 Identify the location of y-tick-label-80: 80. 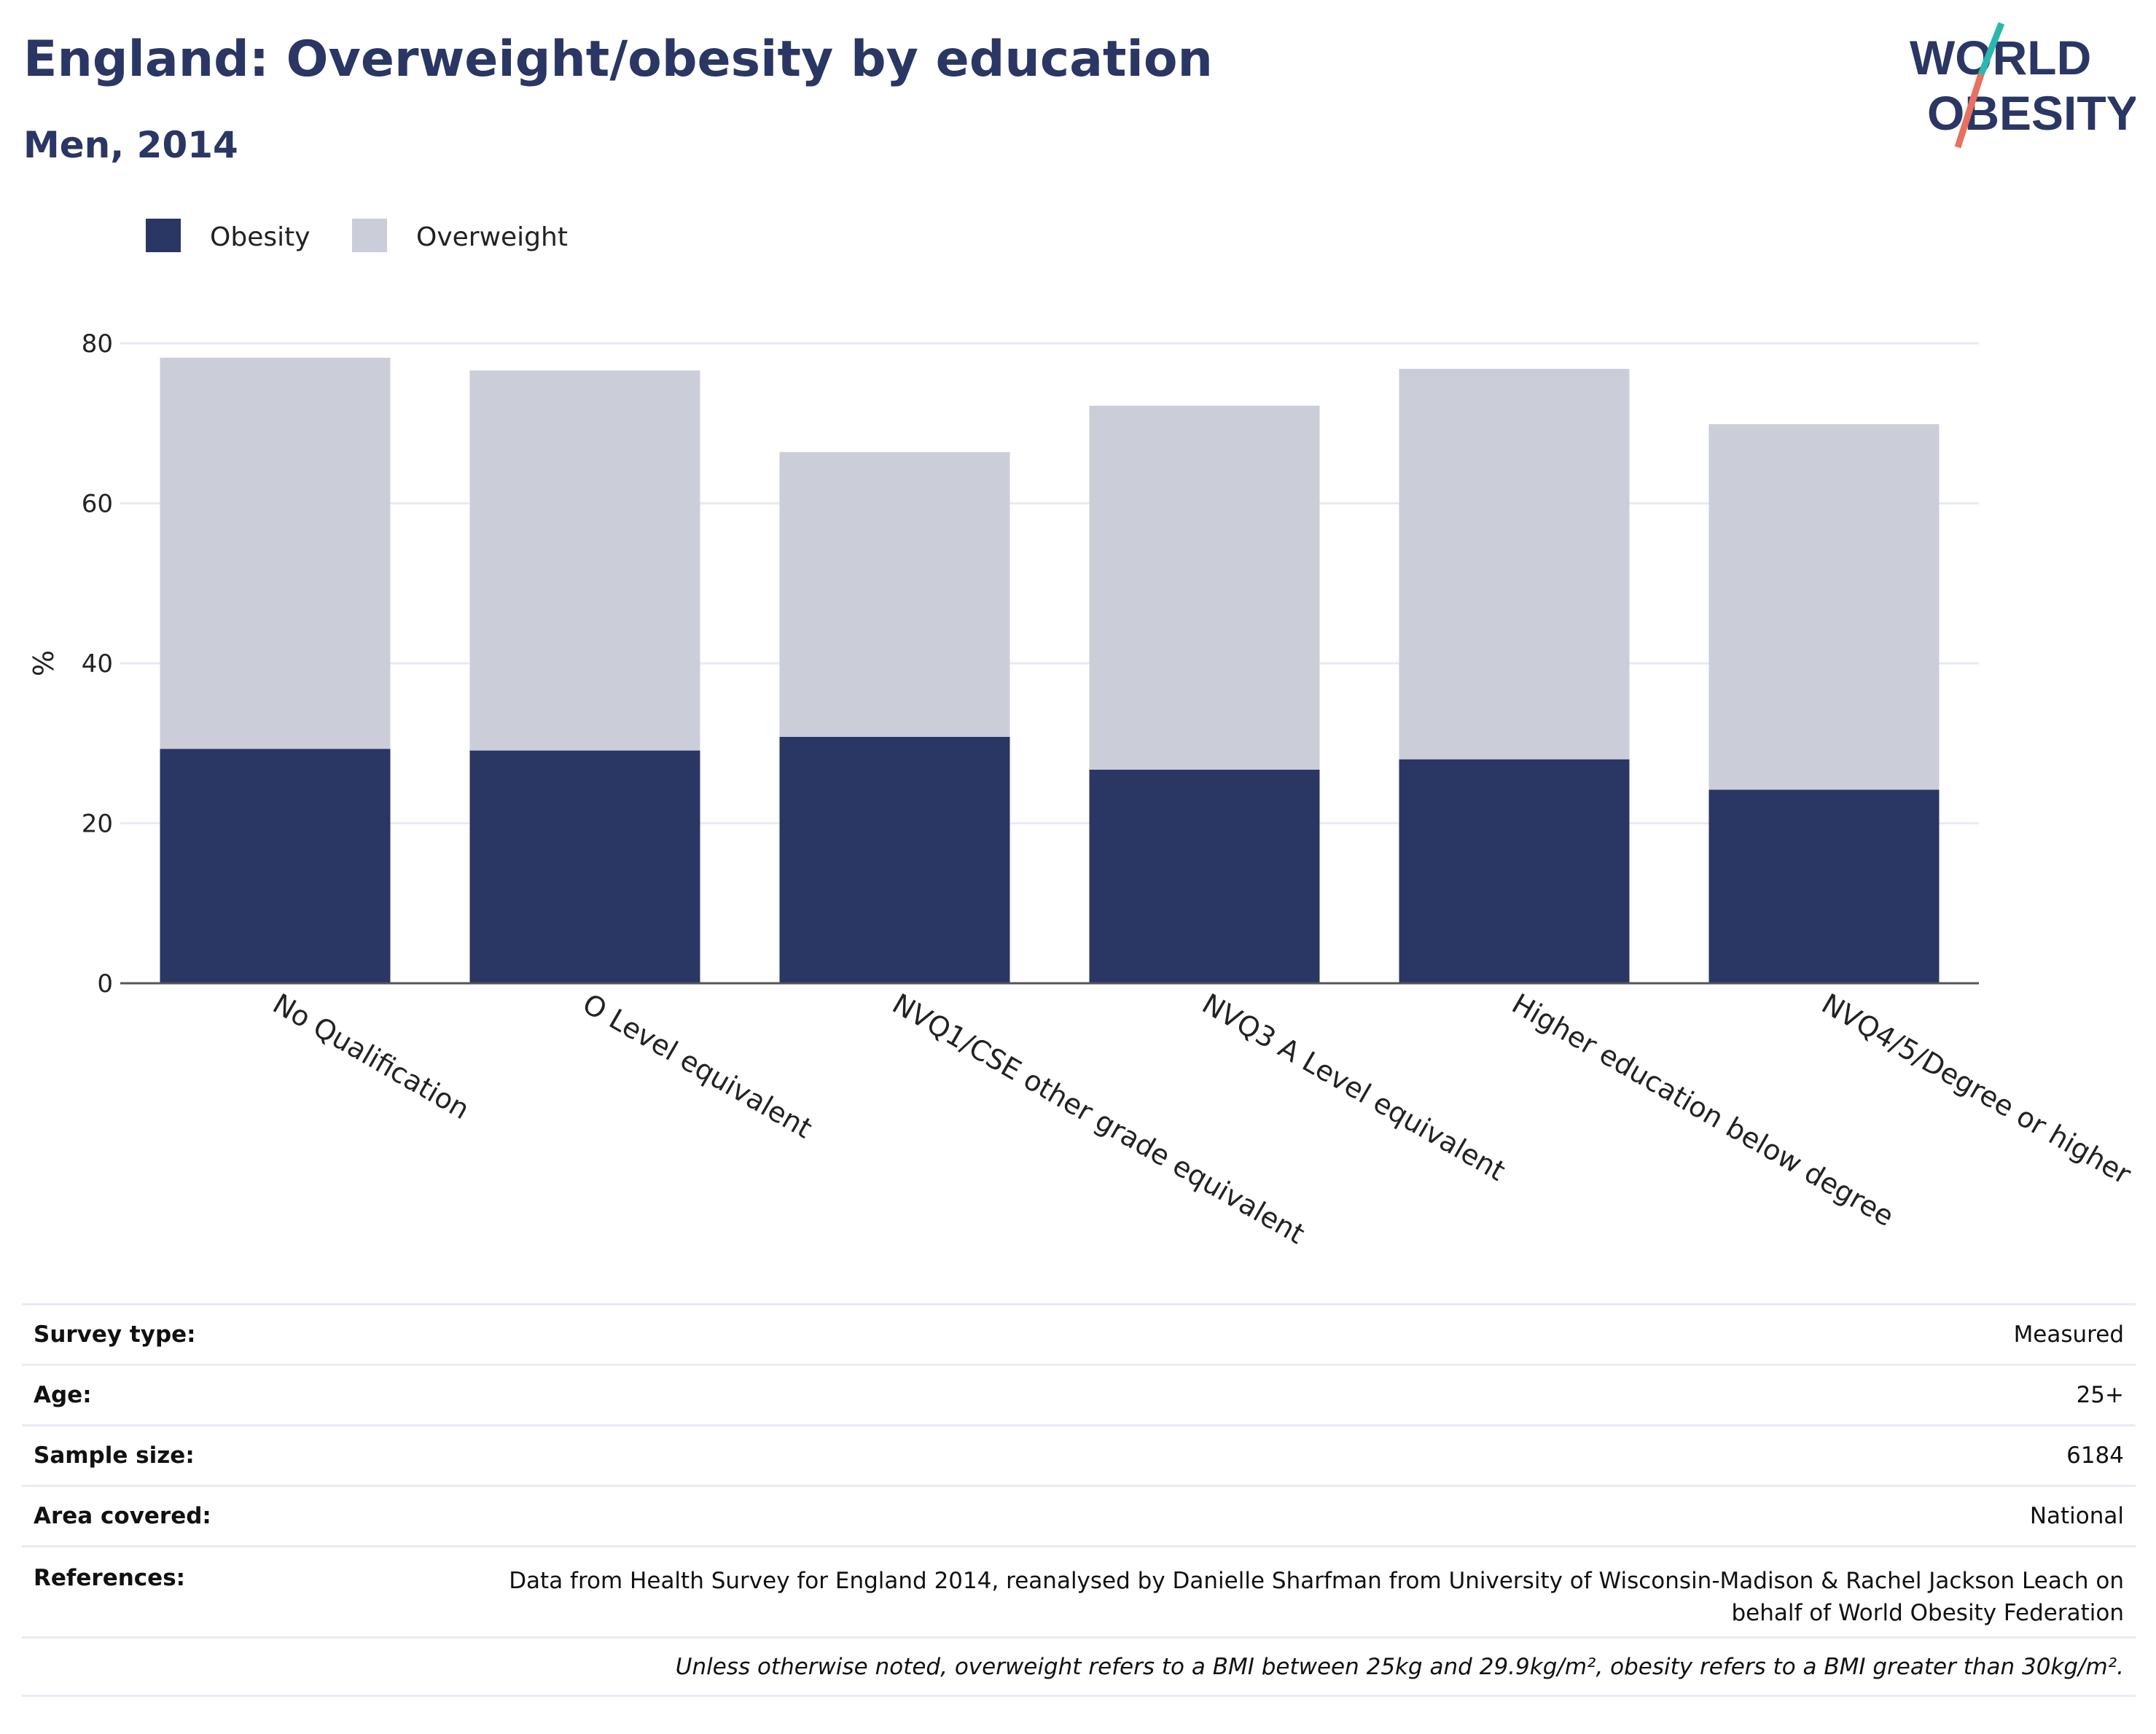
(98, 344).